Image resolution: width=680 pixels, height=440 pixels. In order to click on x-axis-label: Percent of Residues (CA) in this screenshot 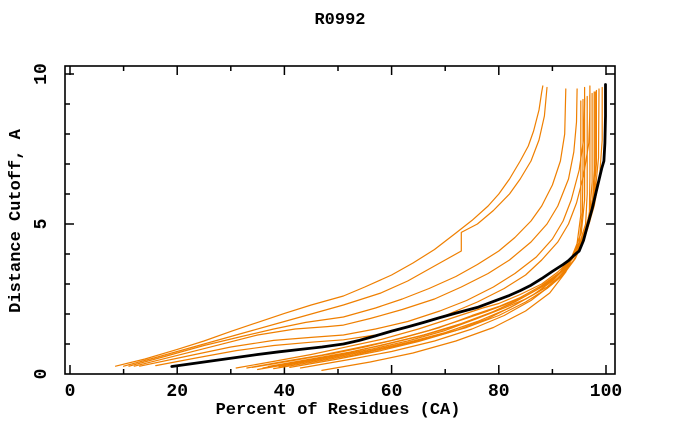, I will do `click(338, 410)`.